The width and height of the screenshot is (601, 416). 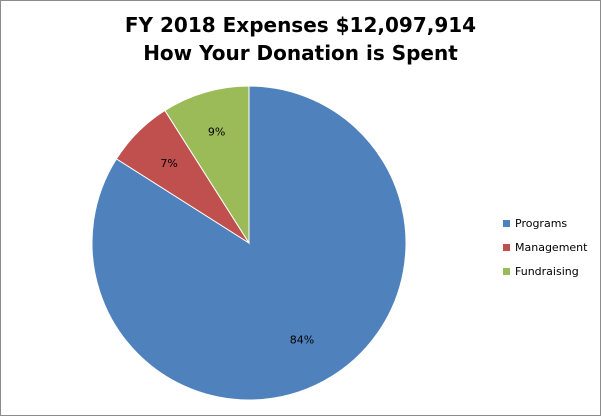 What do you see at coordinates (300, 25) in the screenshot?
I see `chart-title-line1: FY 2018 Expenses $12,097,914` at bounding box center [300, 25].